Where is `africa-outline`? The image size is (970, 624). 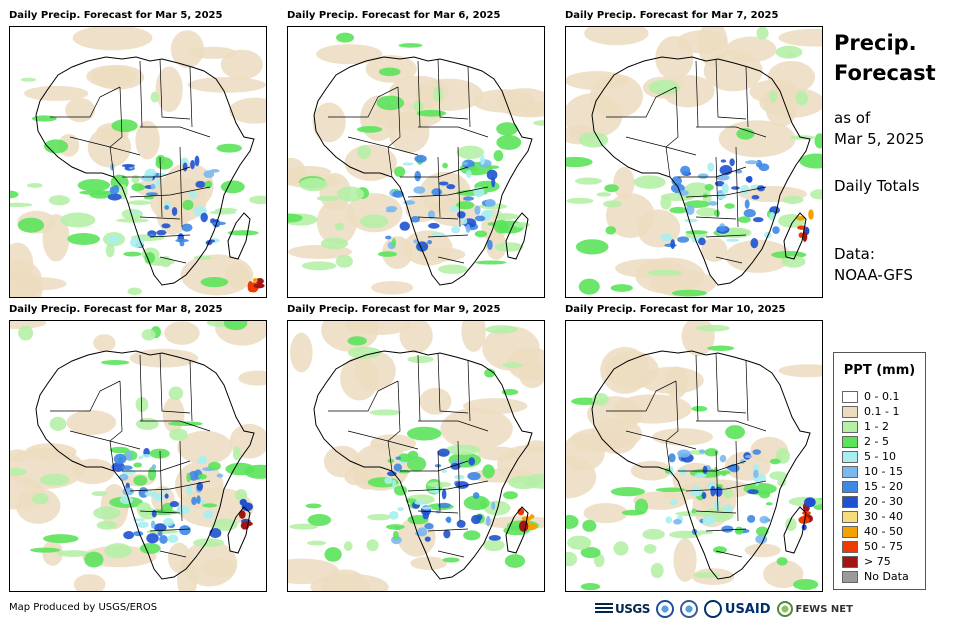 africa-outline is located at coordinates (423, 465).